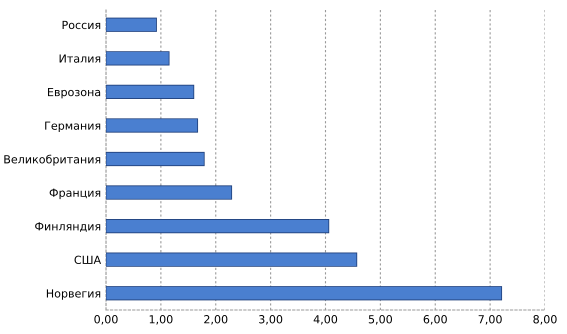 The height and width of the screenshot is (334, 567). I want to click on x-tick-label: 6,00, so click(435, 320).